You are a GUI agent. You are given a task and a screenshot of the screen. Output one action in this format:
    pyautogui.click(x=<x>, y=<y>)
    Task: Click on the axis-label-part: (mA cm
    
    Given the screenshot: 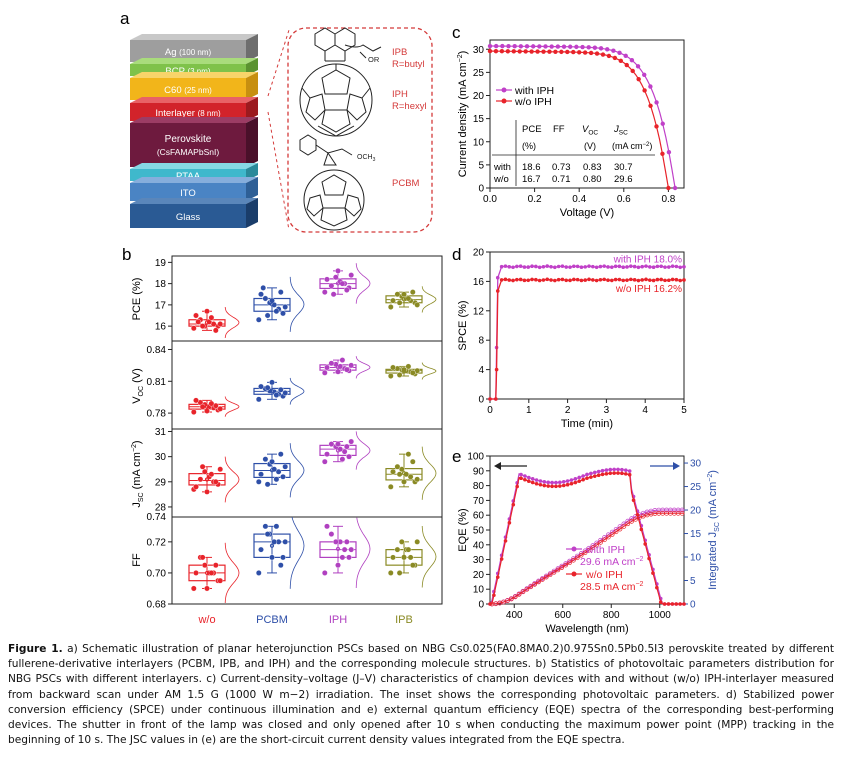 What is the action you would take?
    pyautogui.click(x=137, y=472)
    